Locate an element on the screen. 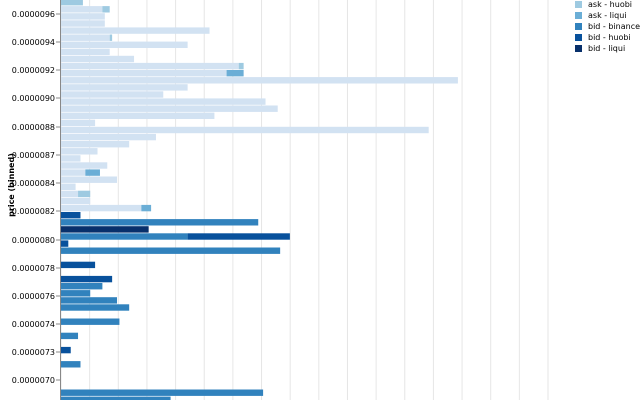  y-tick-label: 0.0000076 is located at coordinates (33, 296).